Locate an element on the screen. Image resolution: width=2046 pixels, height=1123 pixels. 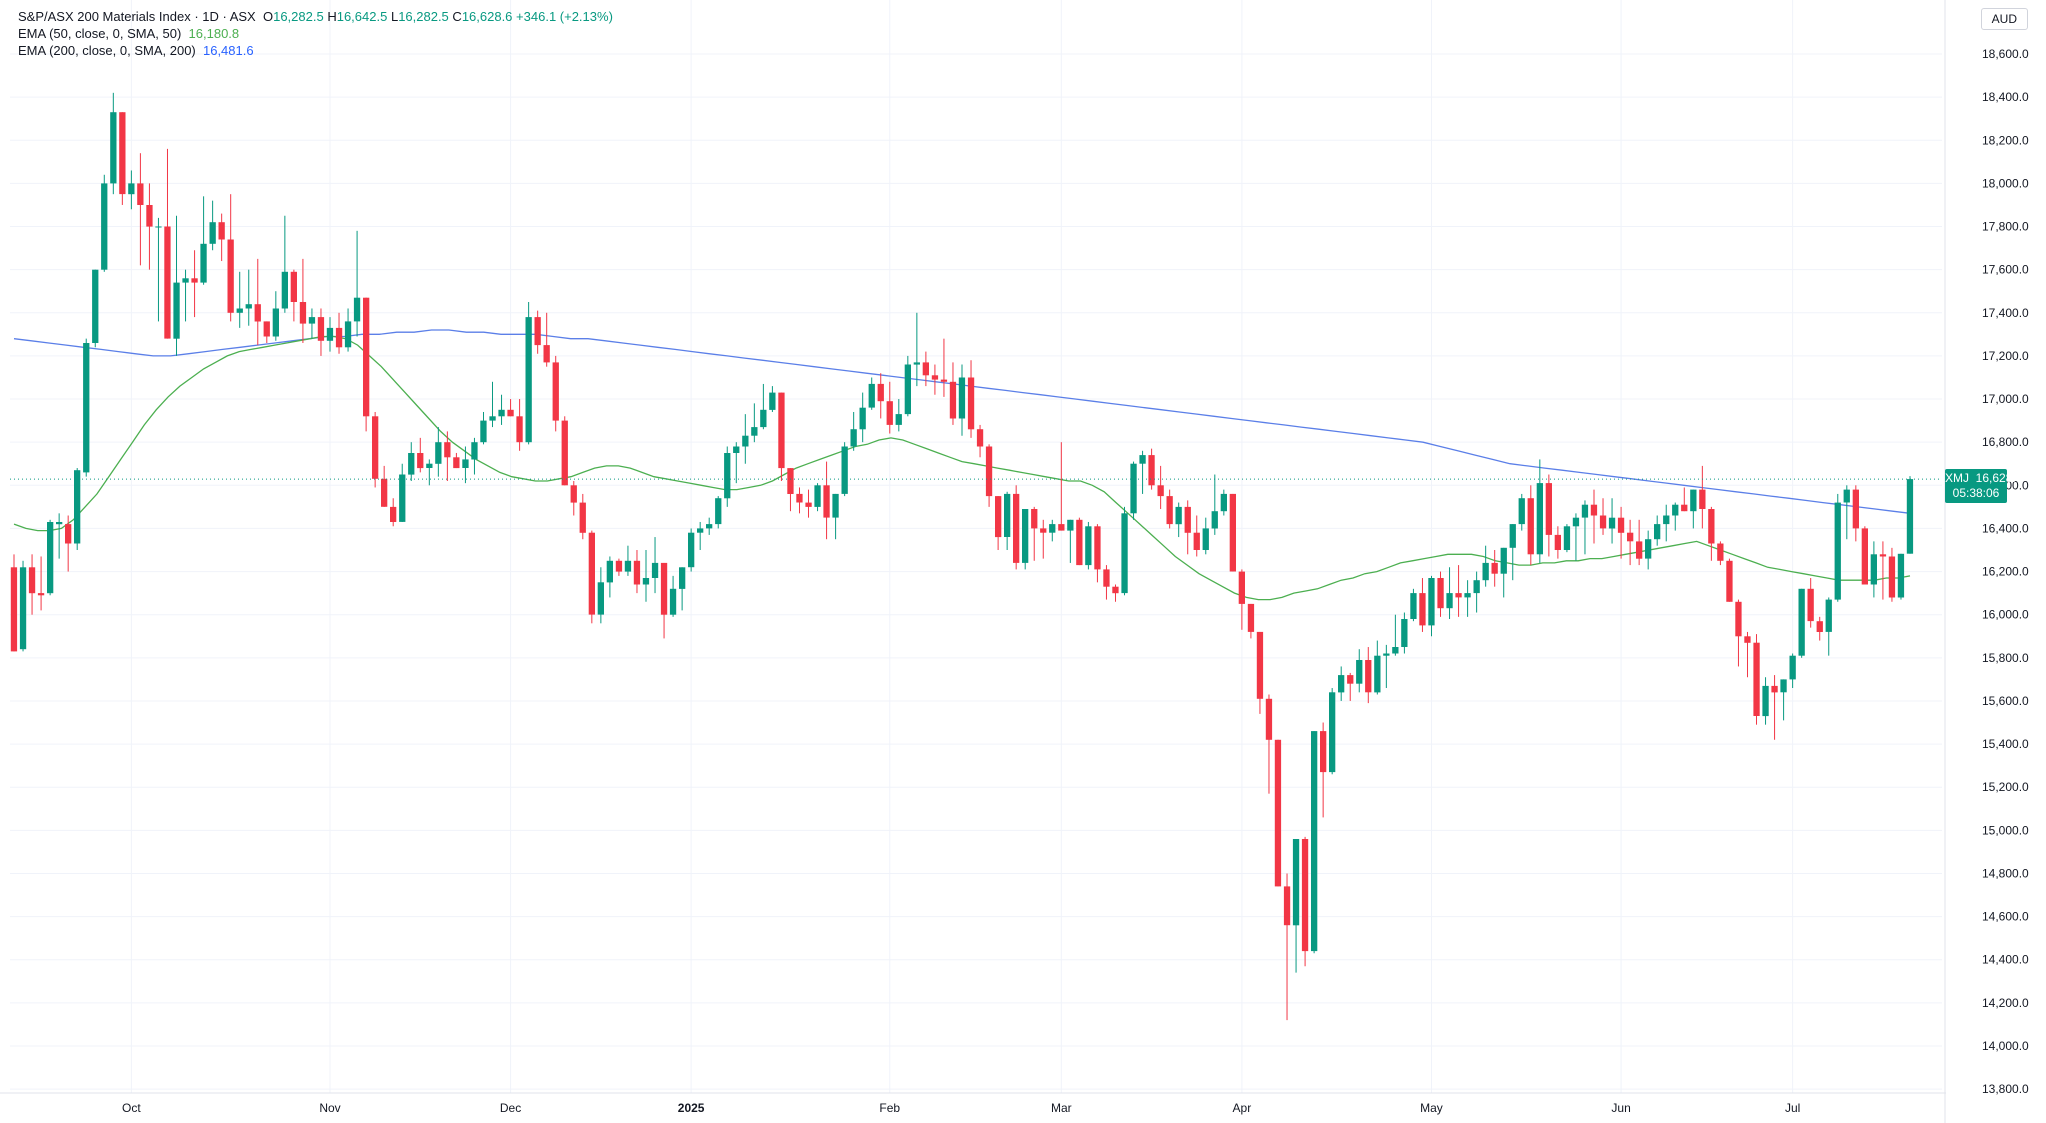
currency-button: AUD is located at coordinates (2004, 19).